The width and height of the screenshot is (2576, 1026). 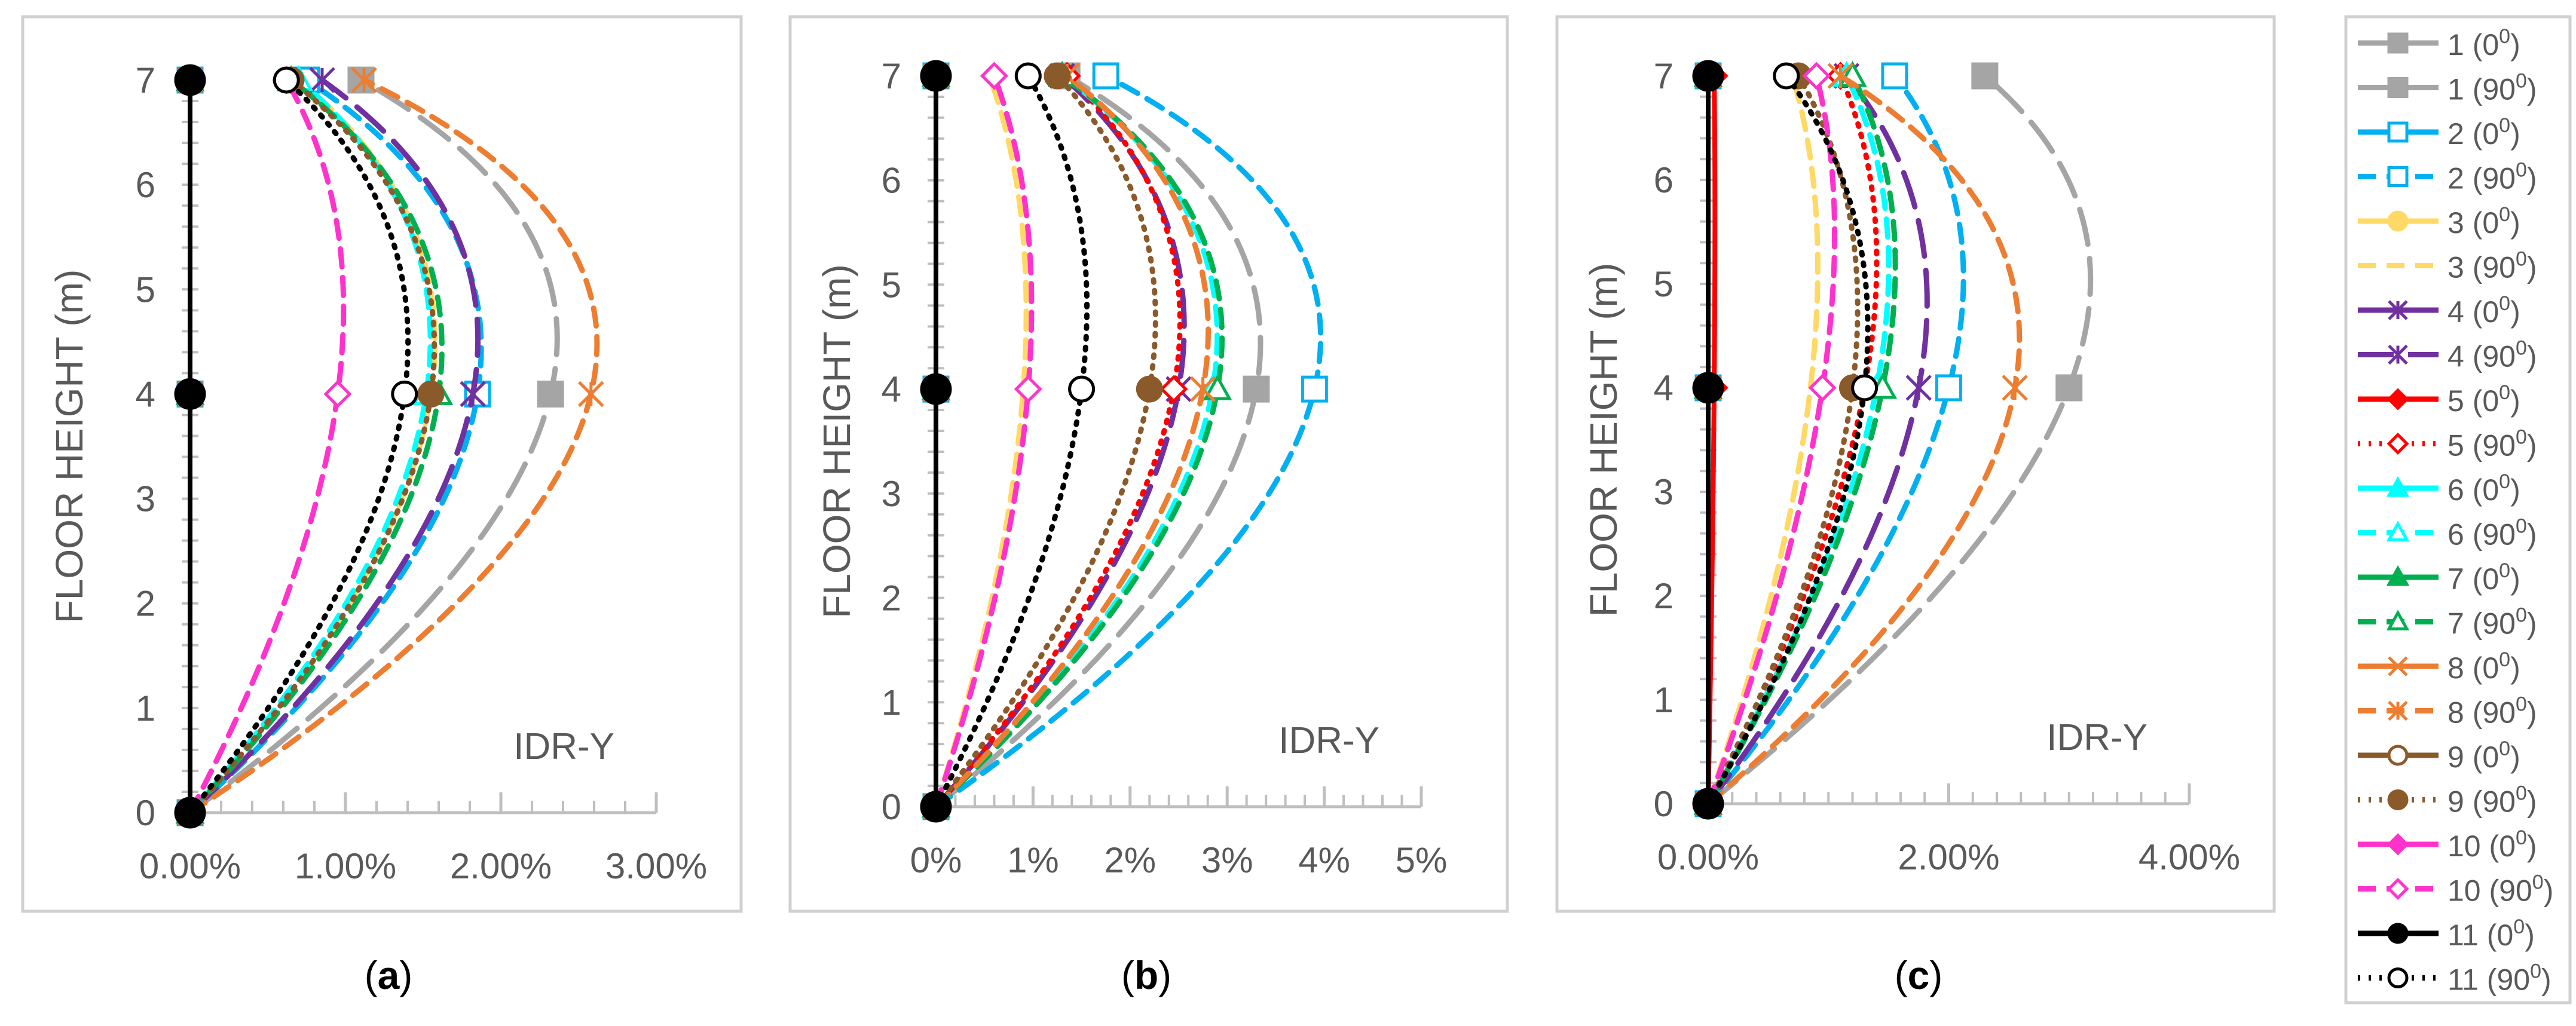 What do you see at coordinates (2492, 533) in the screenshot?
I see `legend-label: 6 (900)` at bounding box center [2492, 533].